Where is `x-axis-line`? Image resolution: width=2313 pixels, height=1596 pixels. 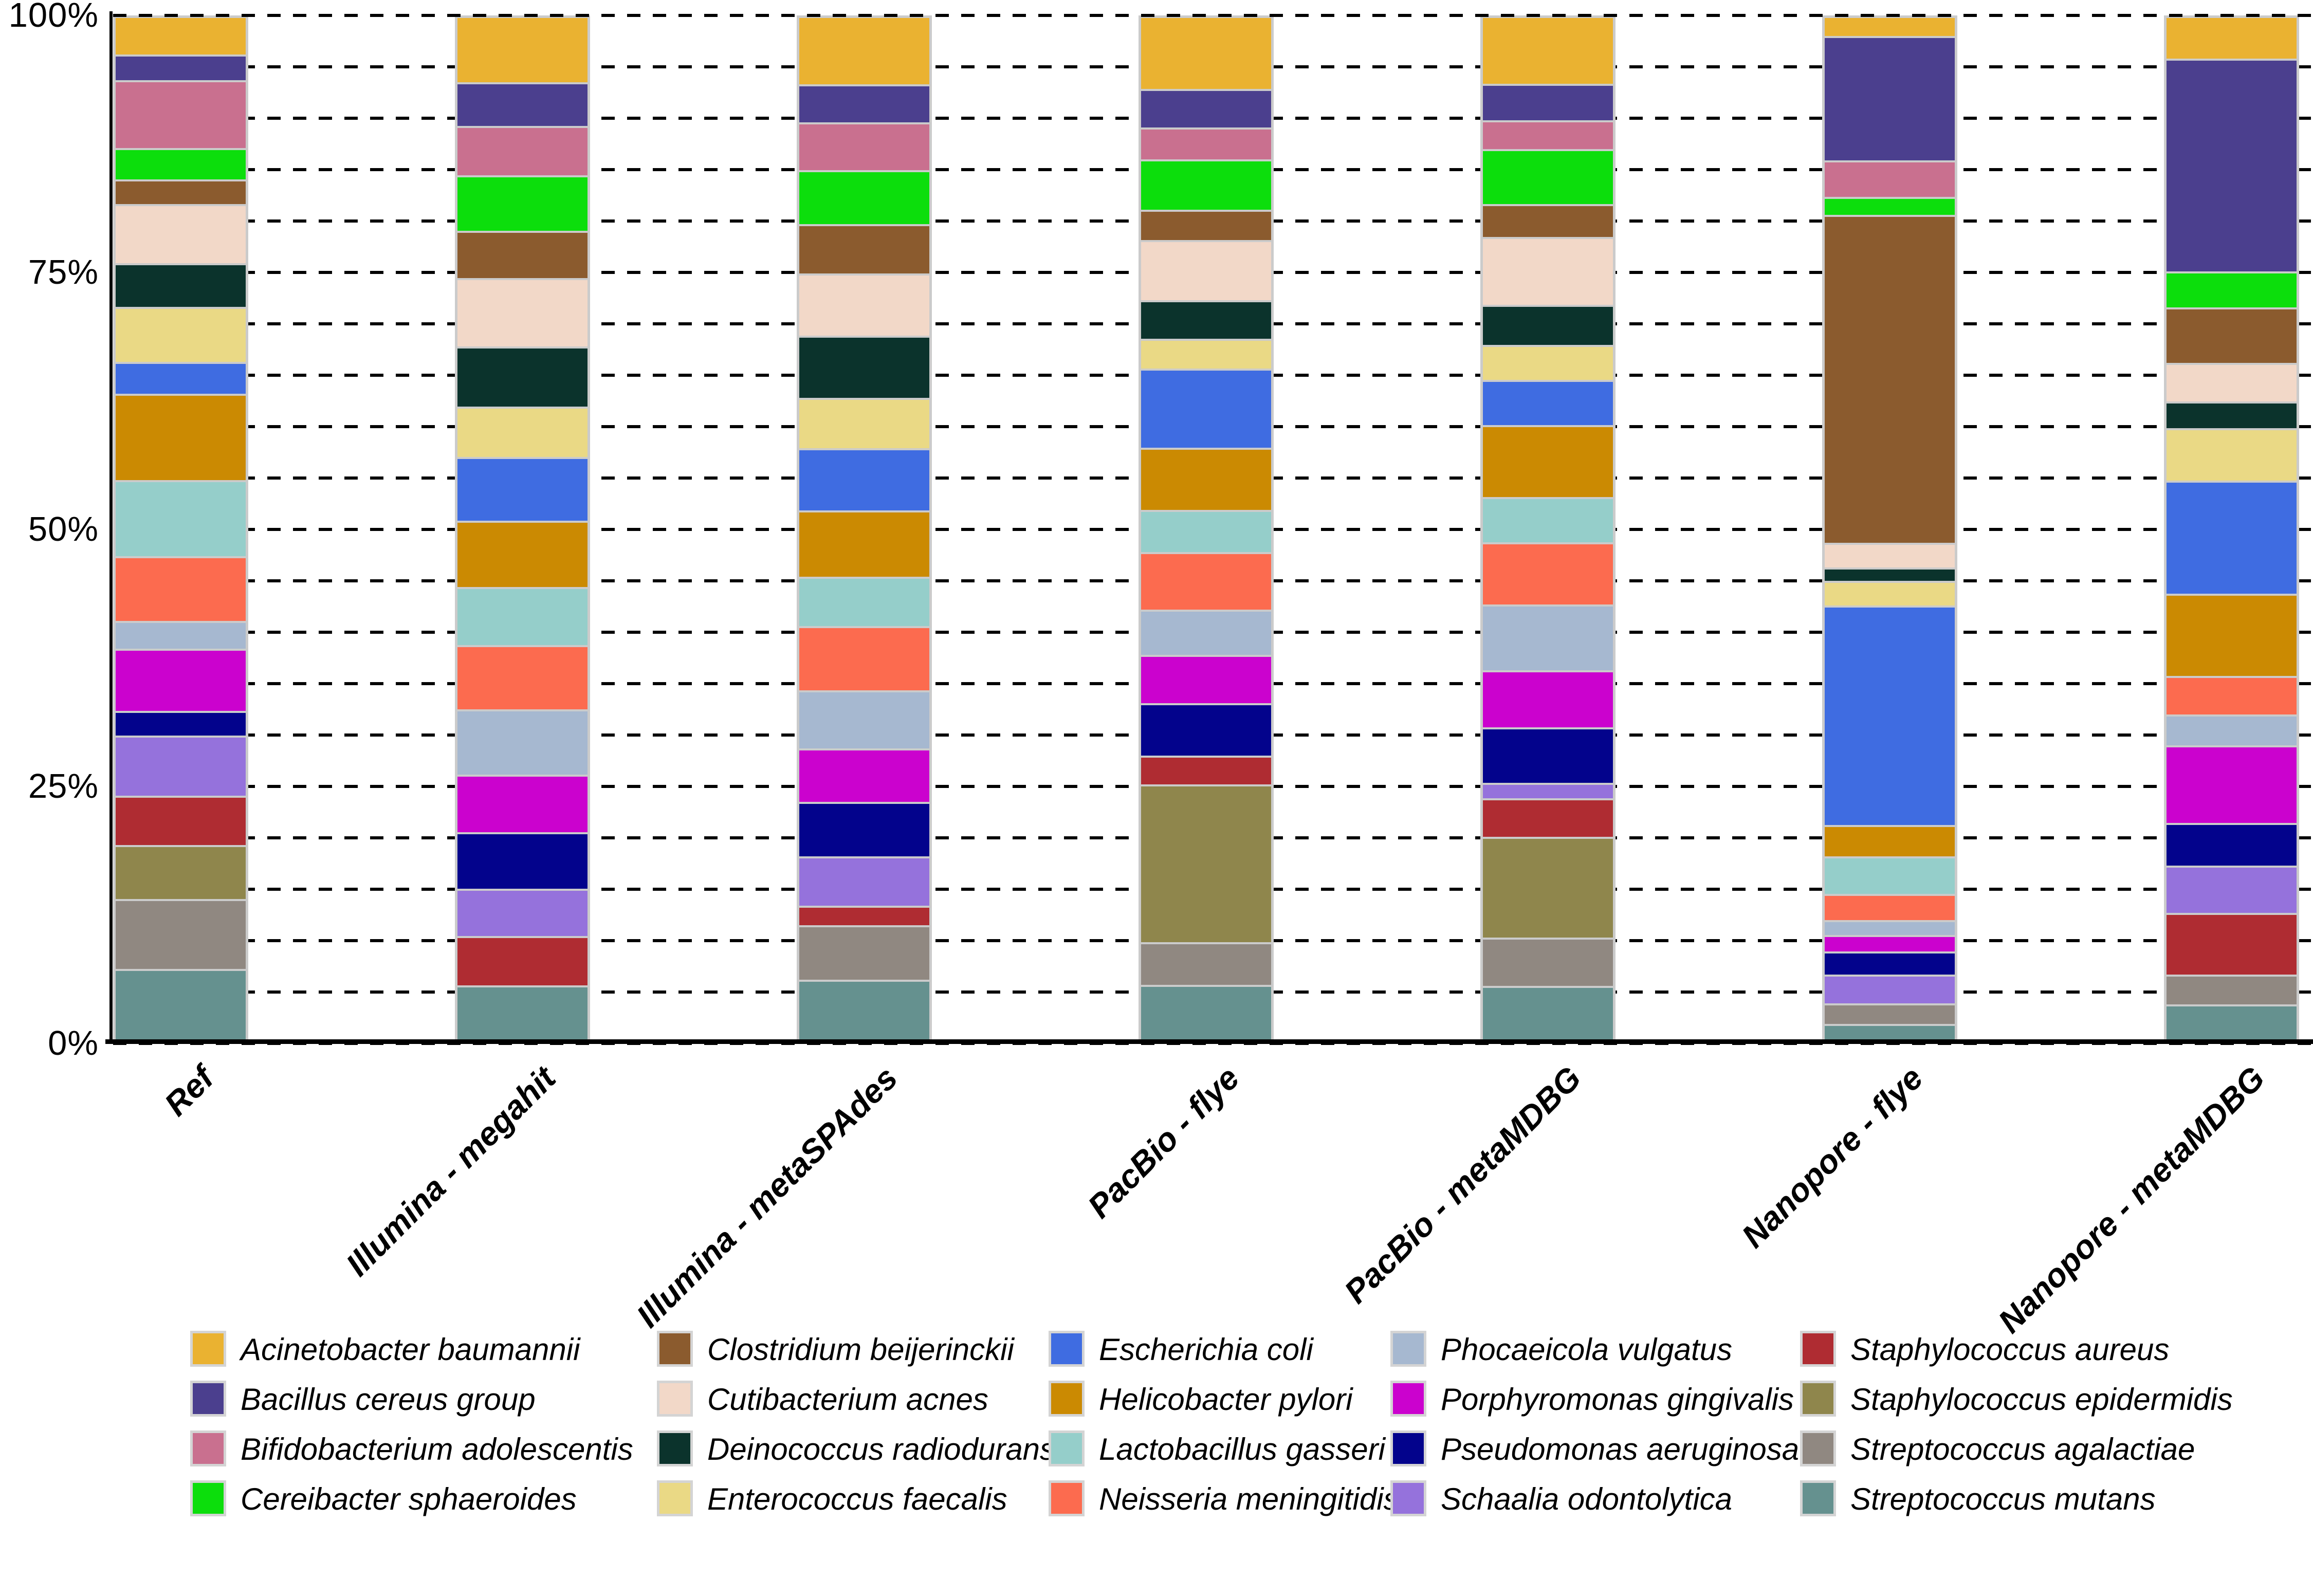 x-axis-line is located at coordinates (1209, 1041).